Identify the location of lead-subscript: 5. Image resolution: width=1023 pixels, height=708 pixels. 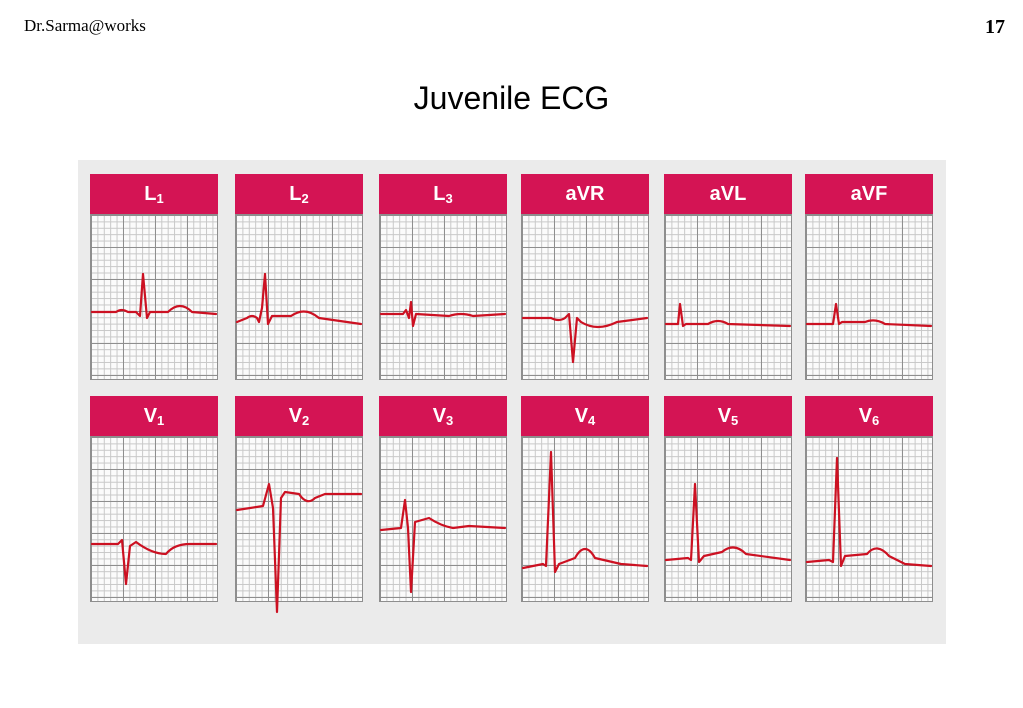
(735, 420).